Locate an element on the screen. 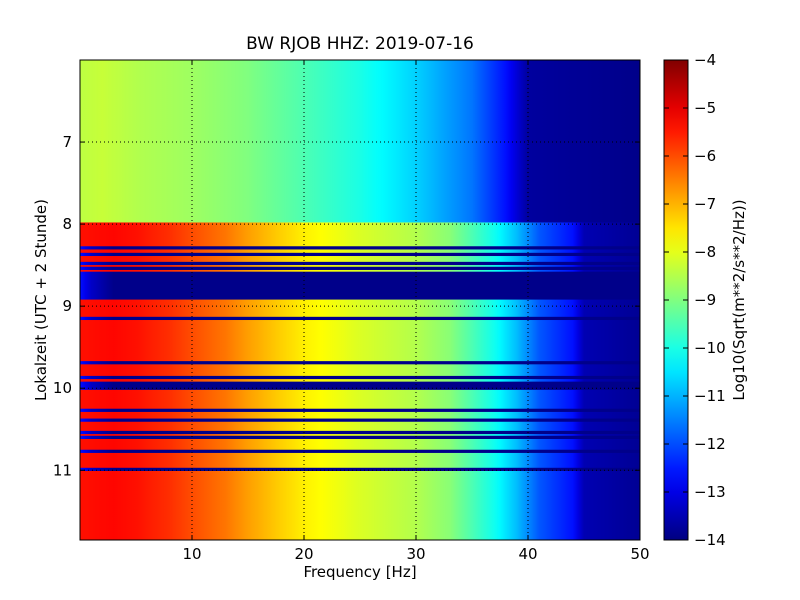 The height and width of the screenshot is (600, 800). y-axis-label: Lokalzeit (UTC + 2 Stunde) is located at coordinates (41, 300).